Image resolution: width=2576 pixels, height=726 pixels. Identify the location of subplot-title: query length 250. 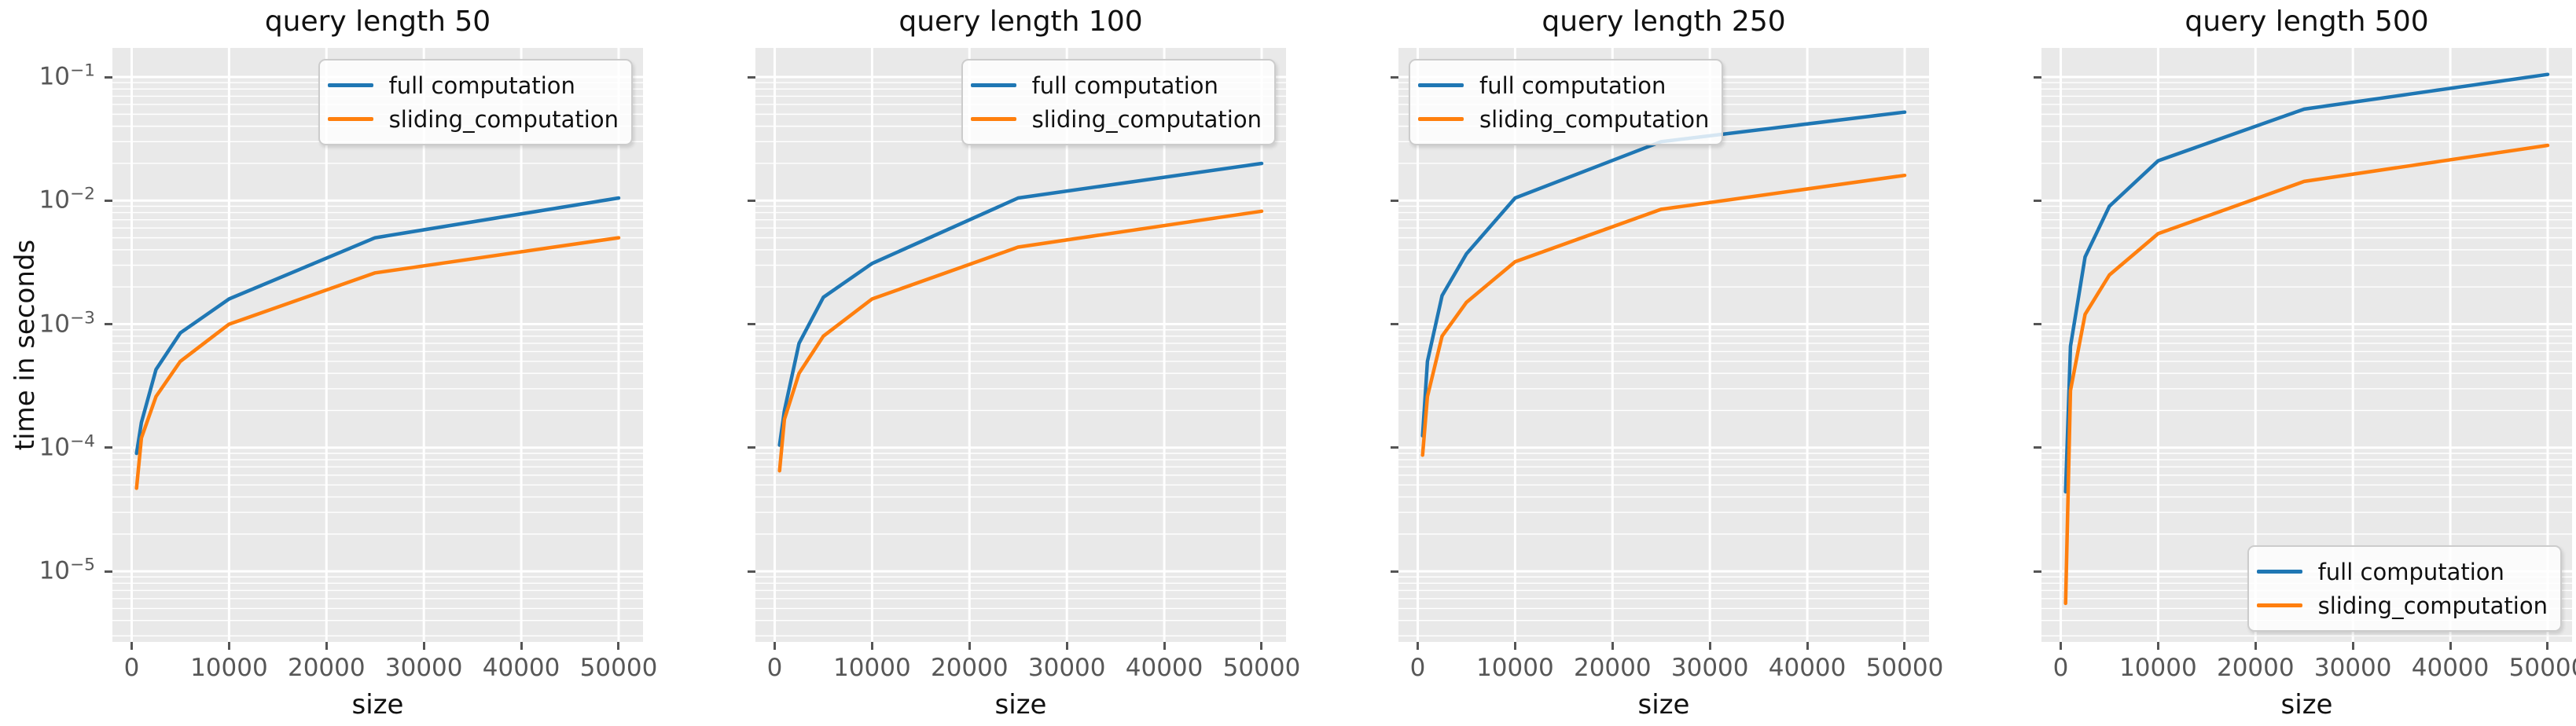
(1664, 22).